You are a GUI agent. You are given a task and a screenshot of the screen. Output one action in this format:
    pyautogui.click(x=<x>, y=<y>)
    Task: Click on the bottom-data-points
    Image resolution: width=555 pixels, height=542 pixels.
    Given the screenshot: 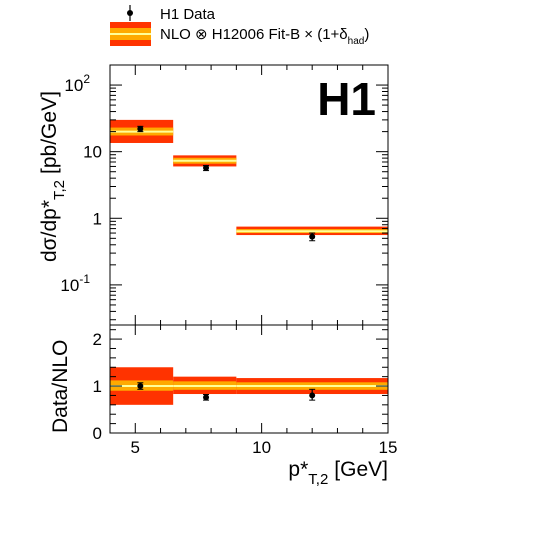 What is the action you would take?
    pyautogui.click(x=226, y=391)
    